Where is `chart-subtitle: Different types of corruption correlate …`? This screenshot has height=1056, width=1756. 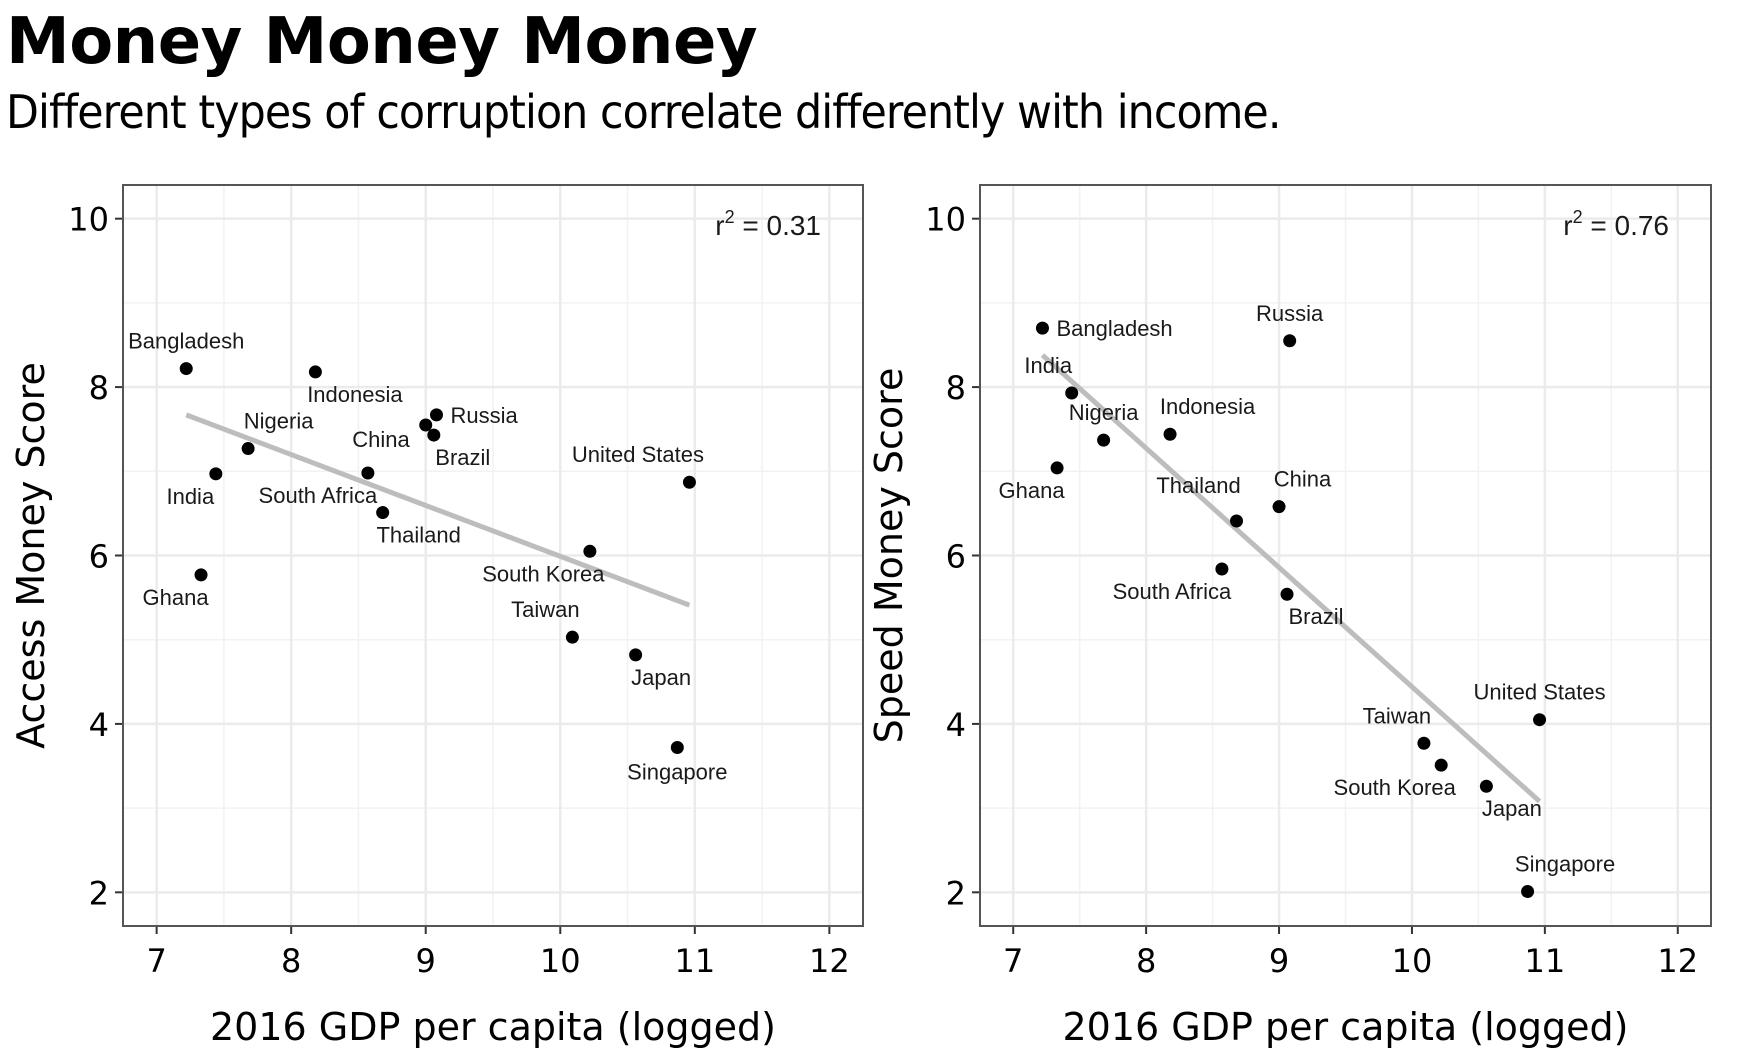
chart-subtitle: Different types of corruption correlate … is located at coordinates (643, 112).